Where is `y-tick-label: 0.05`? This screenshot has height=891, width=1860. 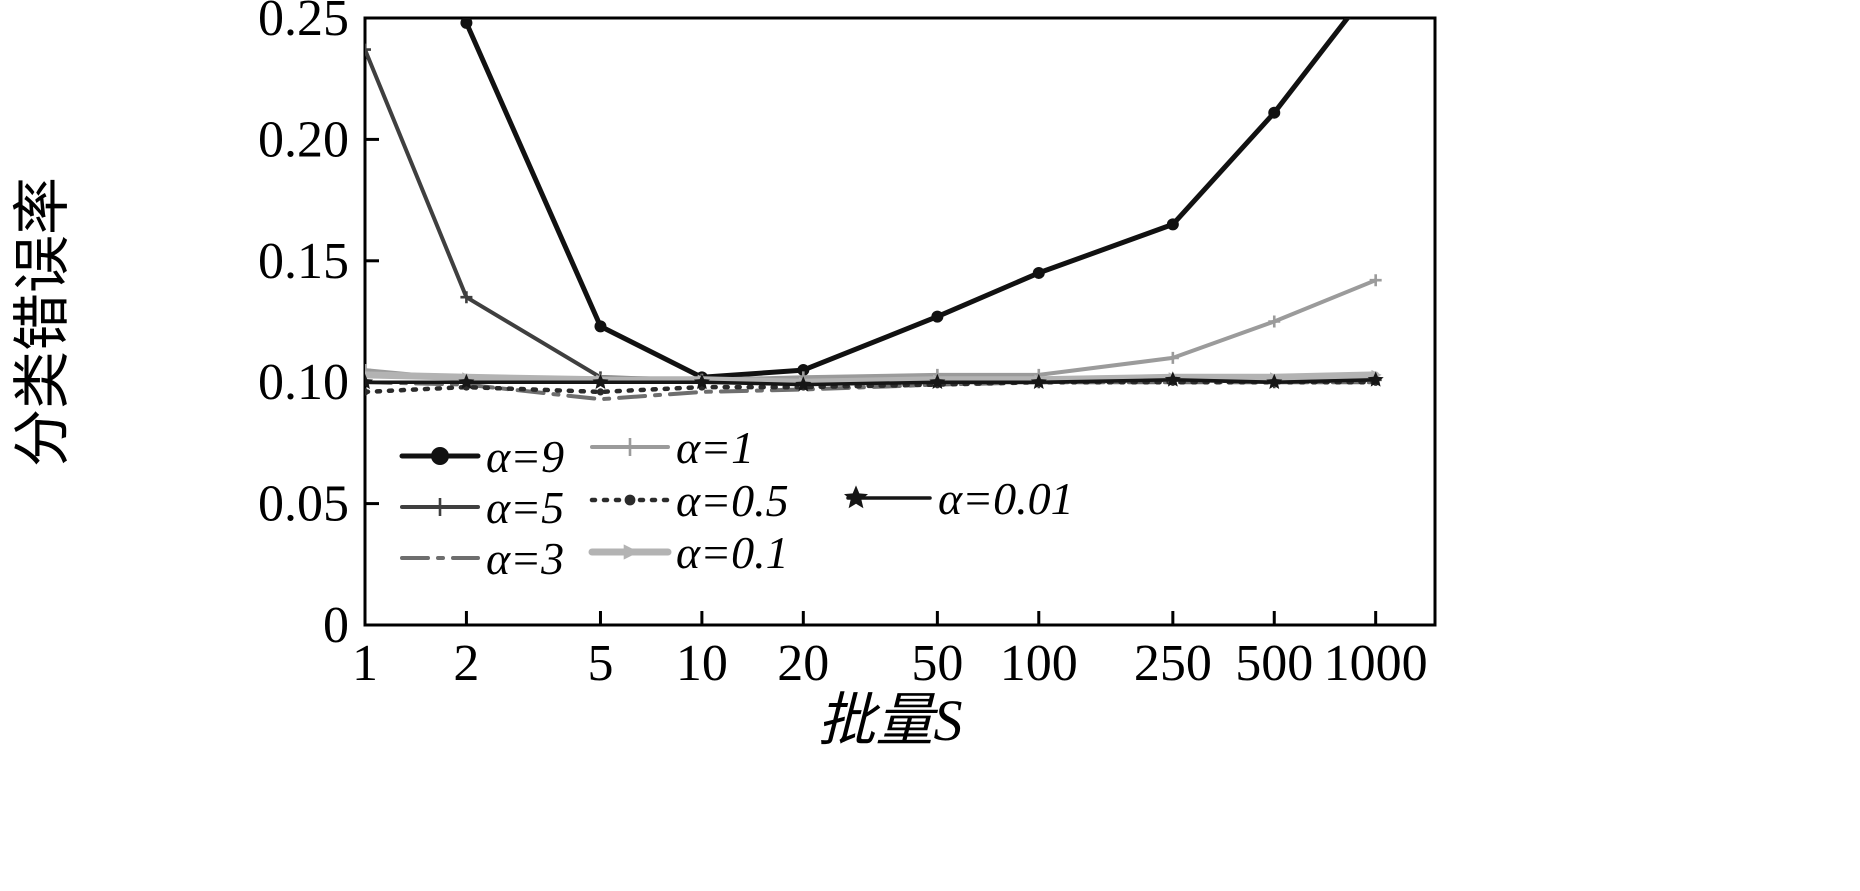
y-tick-label: 0.05 is located at coordinates (303, 504).